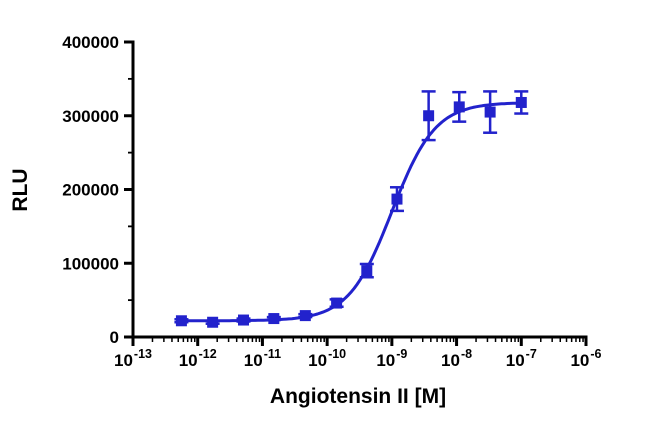 The width and height of the screenshot is (650, 429). I want to click on x-tick-label: 10⁻¹⁰, so click(327, 358).